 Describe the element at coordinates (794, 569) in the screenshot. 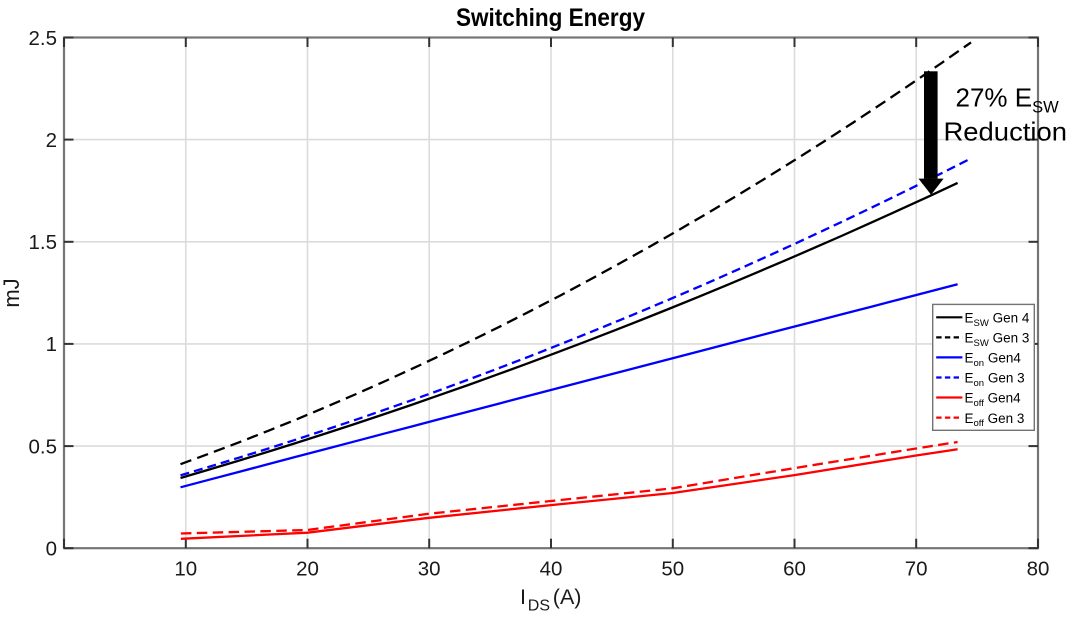

I see `svg-text: 60` at that location.